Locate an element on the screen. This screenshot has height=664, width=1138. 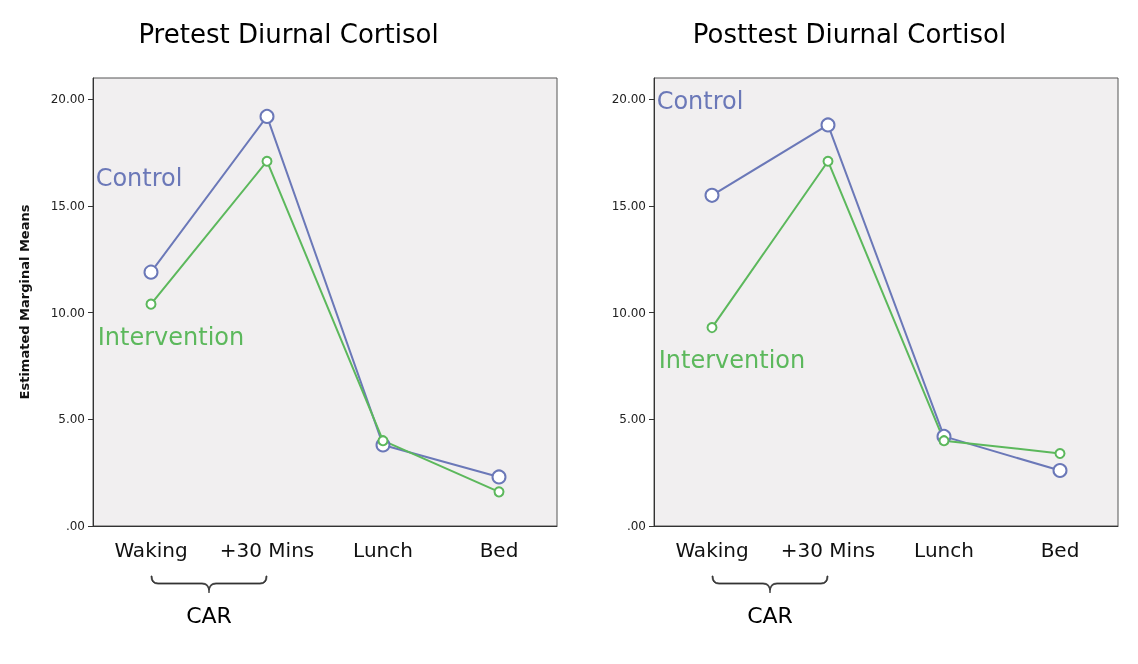
series-label: Control is located at coordinates (139, 177).